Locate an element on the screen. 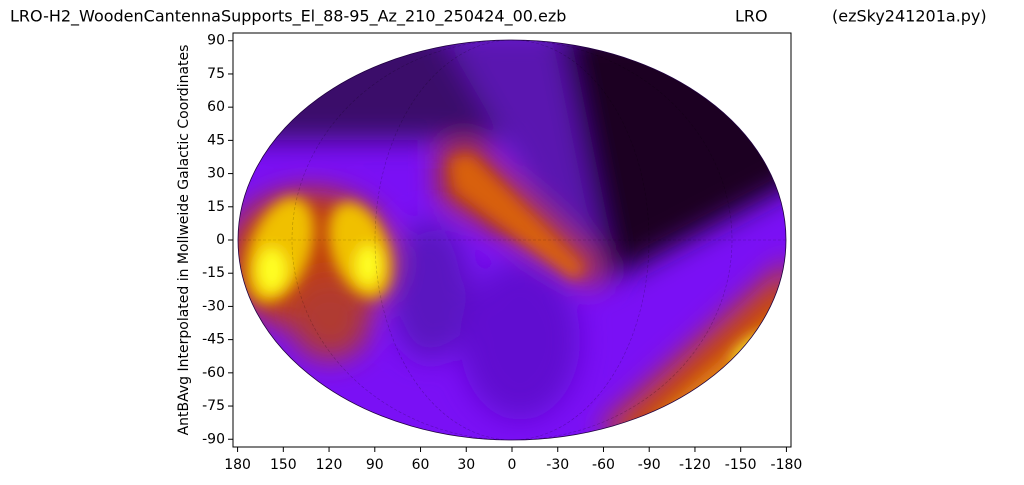 The width and height of the screenshot is (1024, 485). x-tick-label: -150 is located at coordinates (741, 465).